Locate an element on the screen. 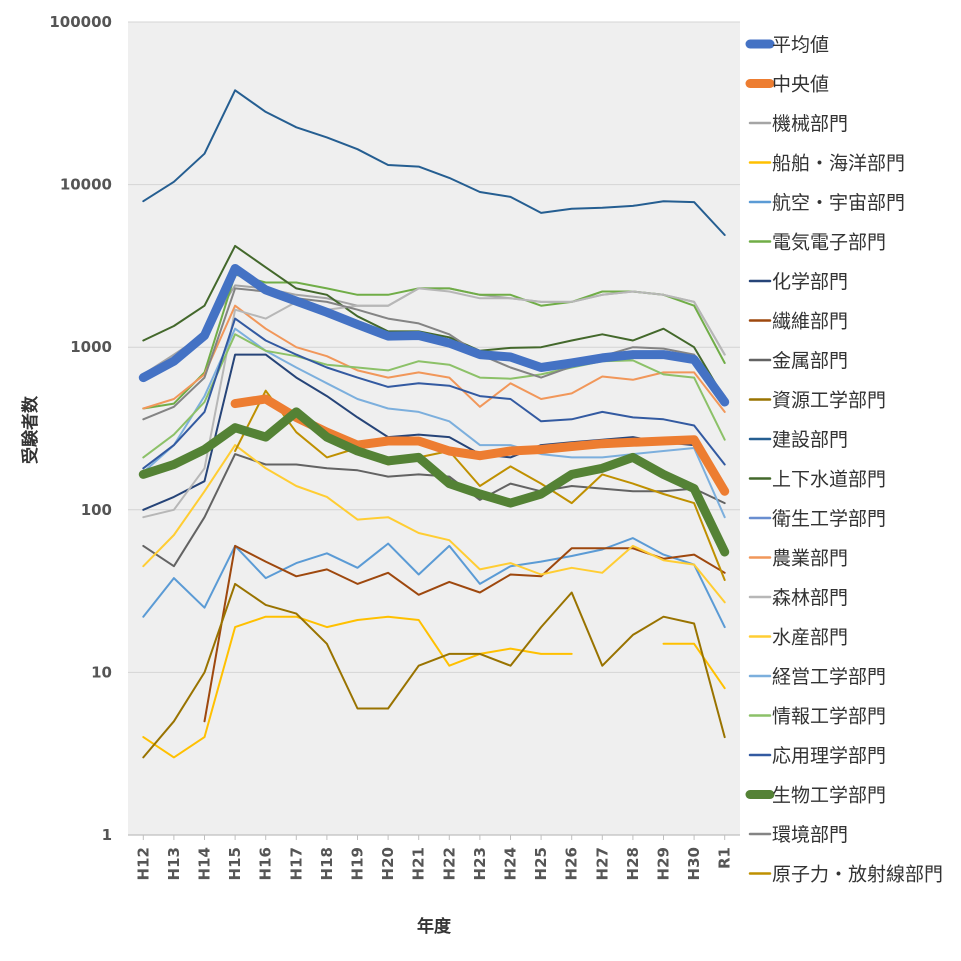  x-tick-label: H16 is located at coordinates (266, 863).